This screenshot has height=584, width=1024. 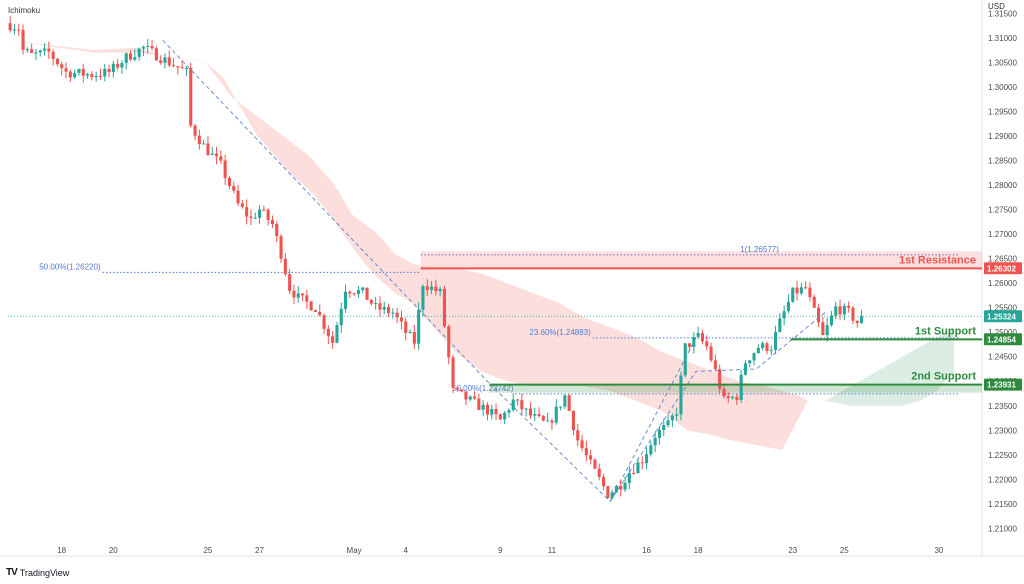 I want to click on ichimoku-cloud-bullish, so click(x=889, y=366).